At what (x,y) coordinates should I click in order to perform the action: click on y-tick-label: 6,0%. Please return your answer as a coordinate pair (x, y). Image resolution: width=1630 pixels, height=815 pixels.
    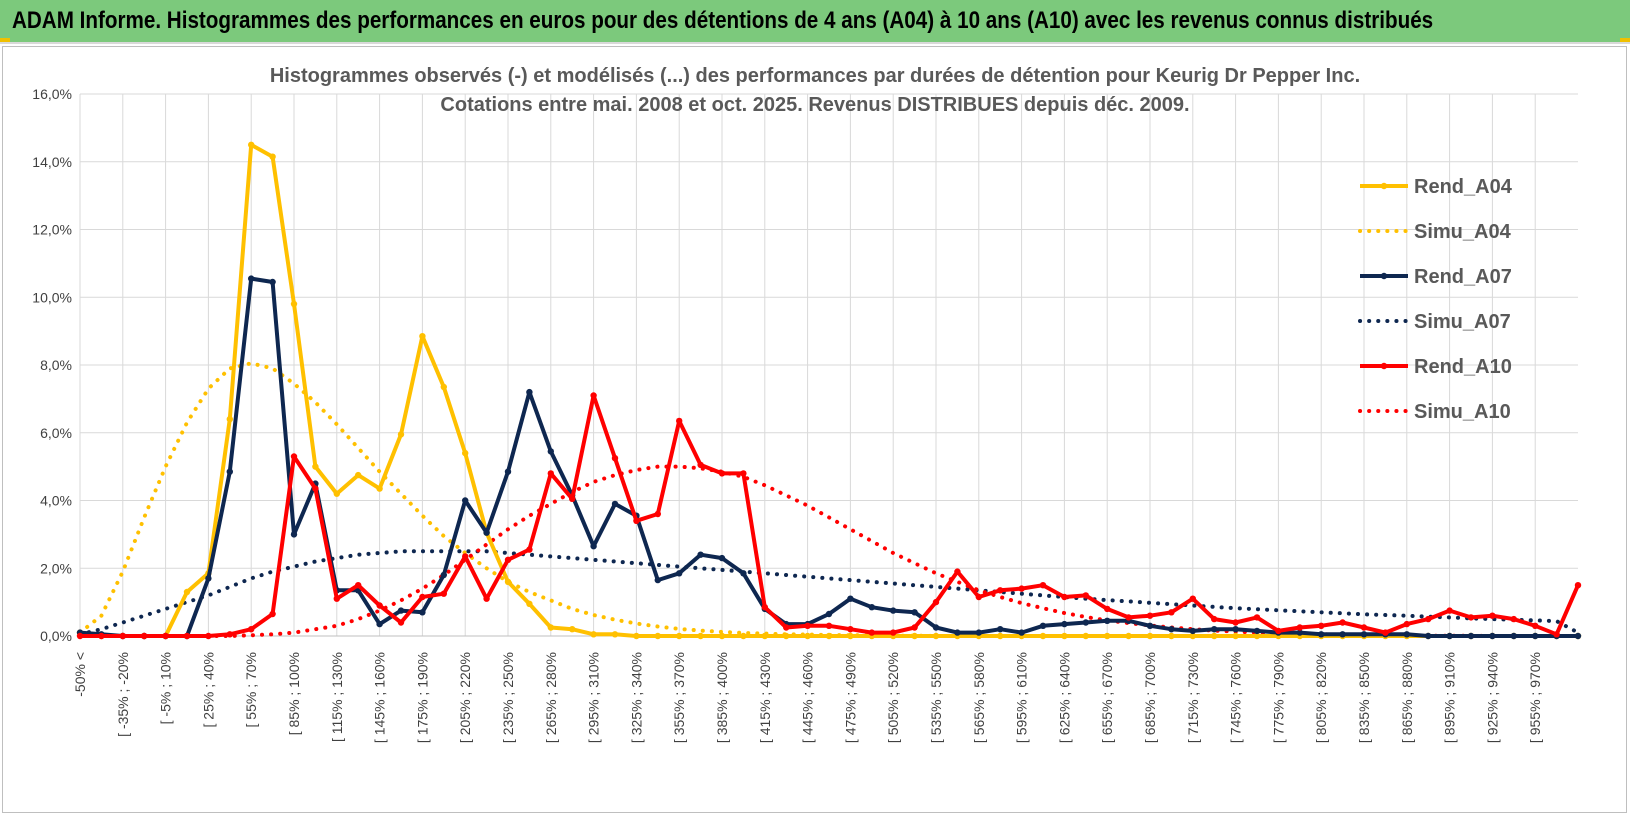
    Looking at the image, I should click on (56, 433).